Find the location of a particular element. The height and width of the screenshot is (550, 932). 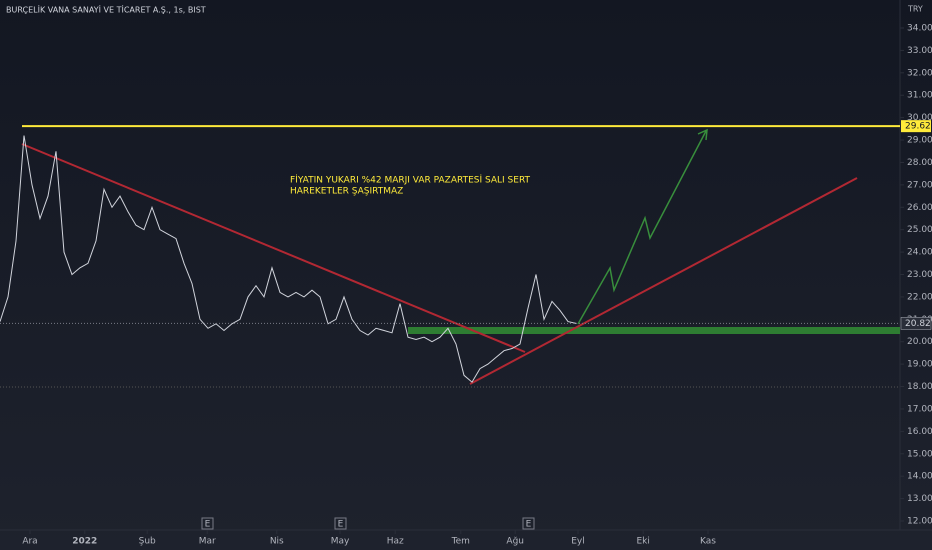

y-tick-label: 23.00 is located at coordinates (919, 275).